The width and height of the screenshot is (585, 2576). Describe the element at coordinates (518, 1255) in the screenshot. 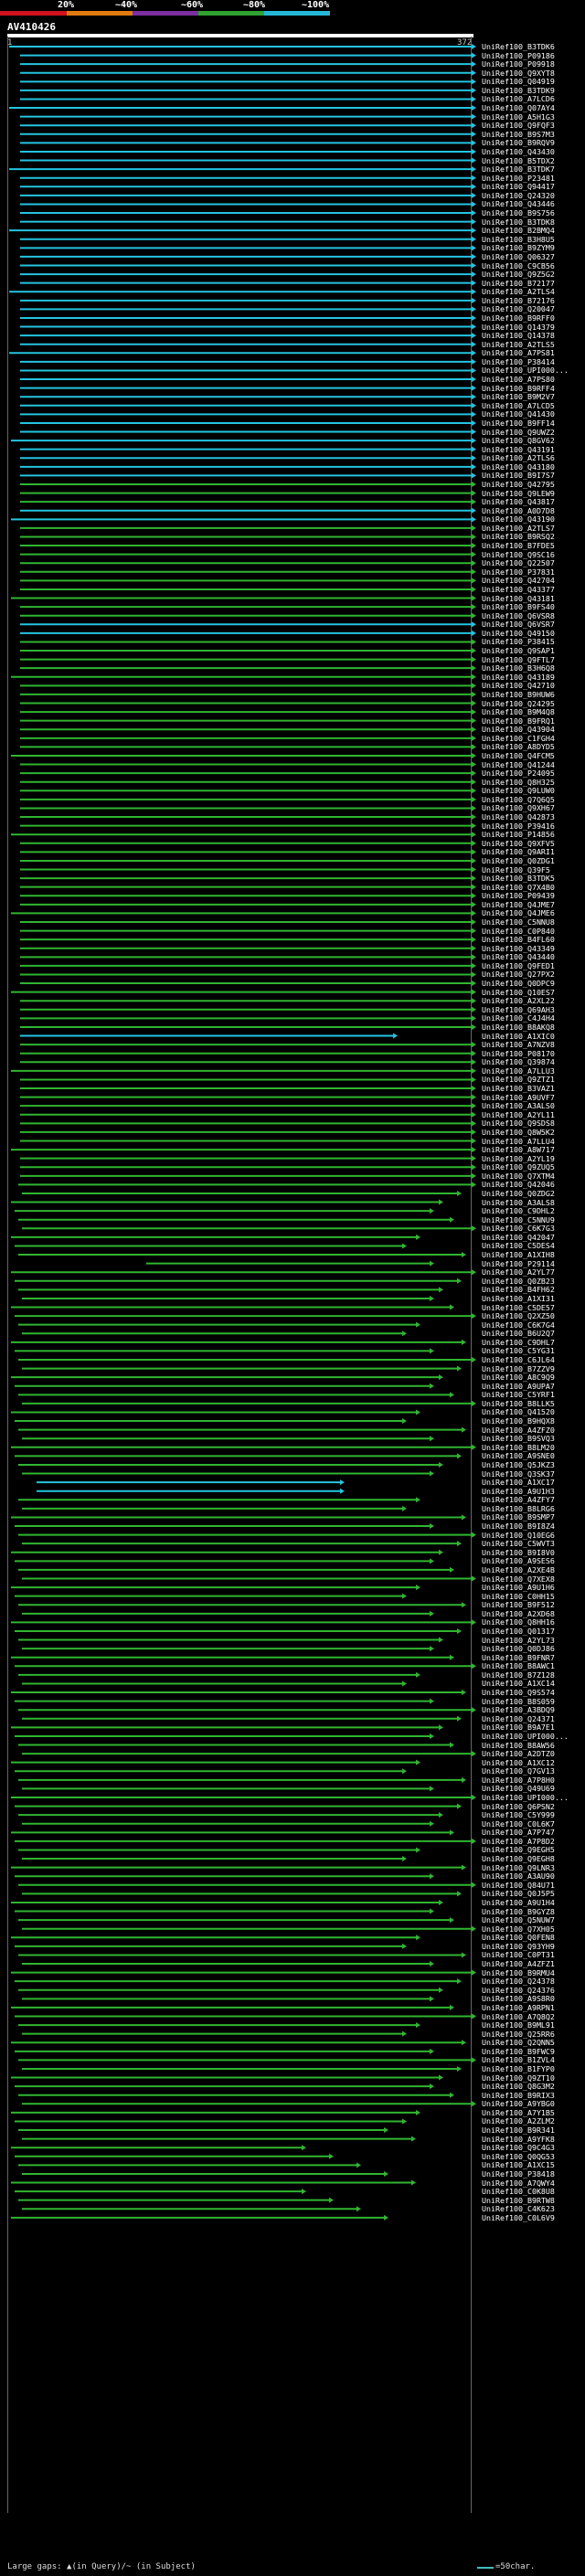

I see `hit-label: UniRef100_A1XIH8` at that location.